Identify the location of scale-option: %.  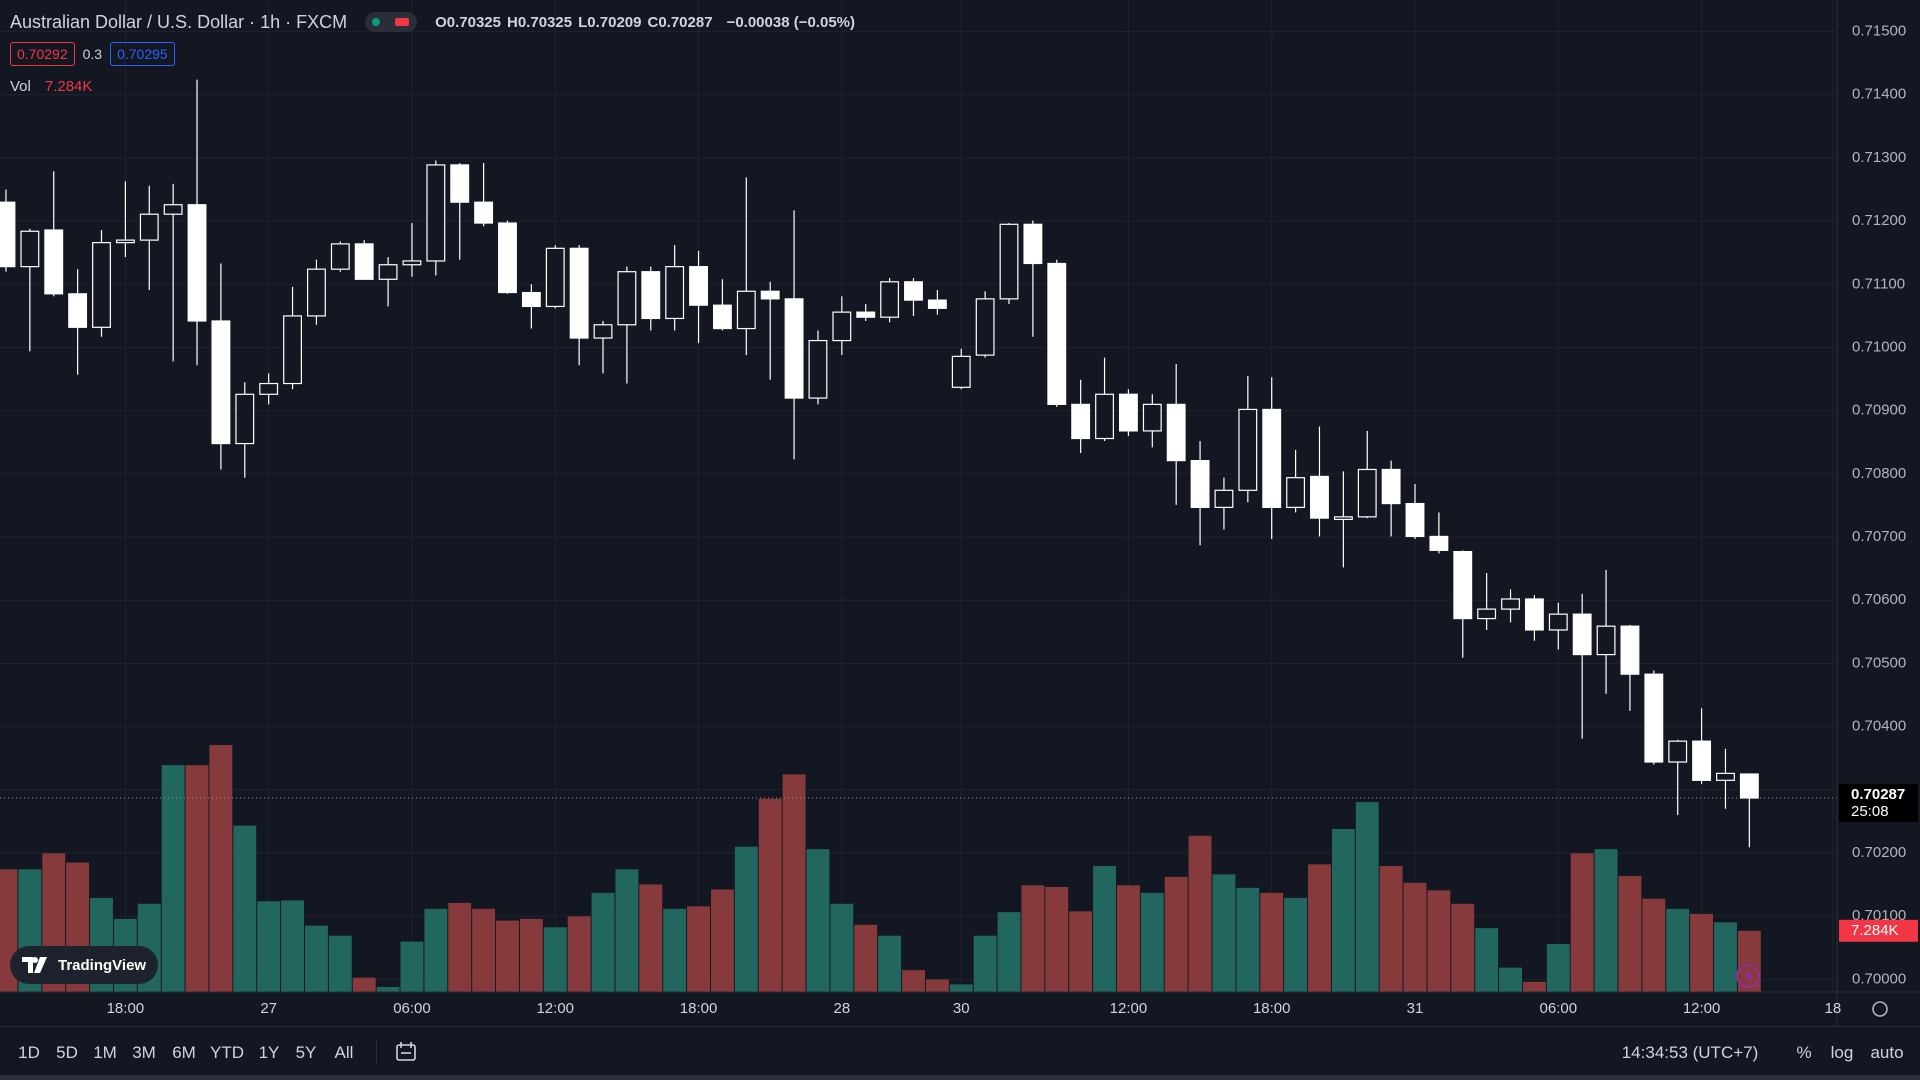
(1804, 1052).